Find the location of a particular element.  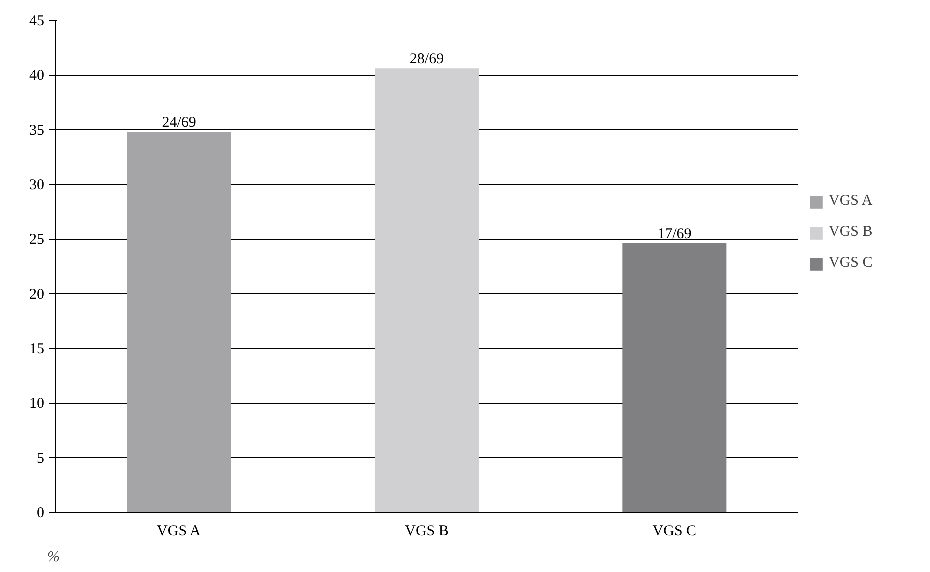

y-axis-title: % is located at coordinates (54, 558).